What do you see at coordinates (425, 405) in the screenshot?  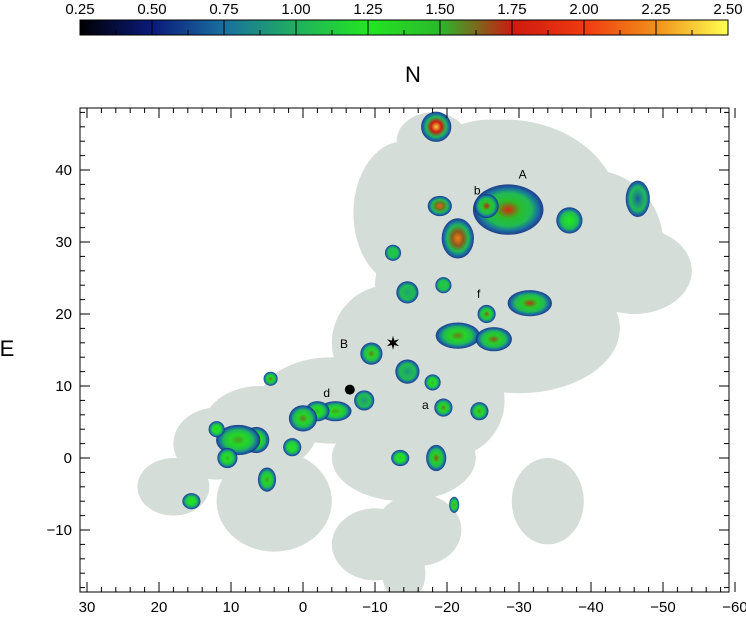 I see `source-label: a` at bounding box center [425, 405].